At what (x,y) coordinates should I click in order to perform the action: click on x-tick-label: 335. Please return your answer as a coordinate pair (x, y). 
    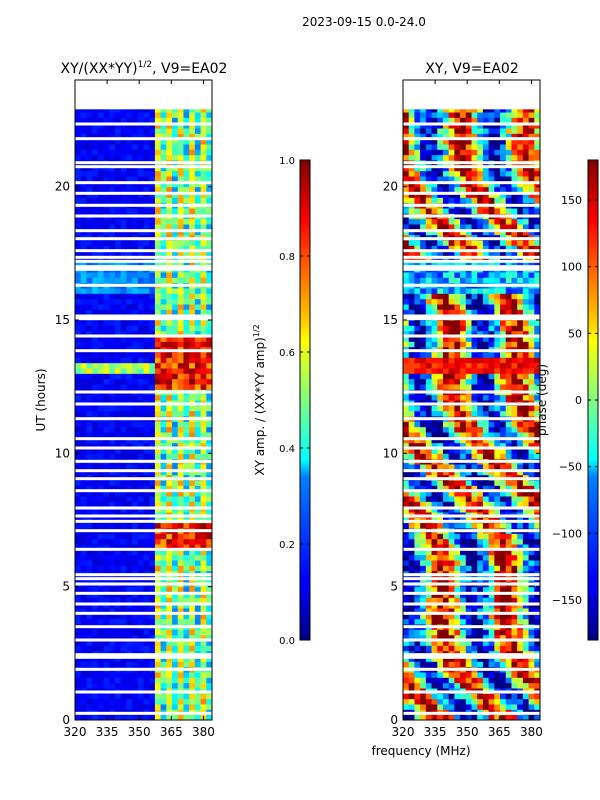
    Looking at the image, I should click on (107, 732).